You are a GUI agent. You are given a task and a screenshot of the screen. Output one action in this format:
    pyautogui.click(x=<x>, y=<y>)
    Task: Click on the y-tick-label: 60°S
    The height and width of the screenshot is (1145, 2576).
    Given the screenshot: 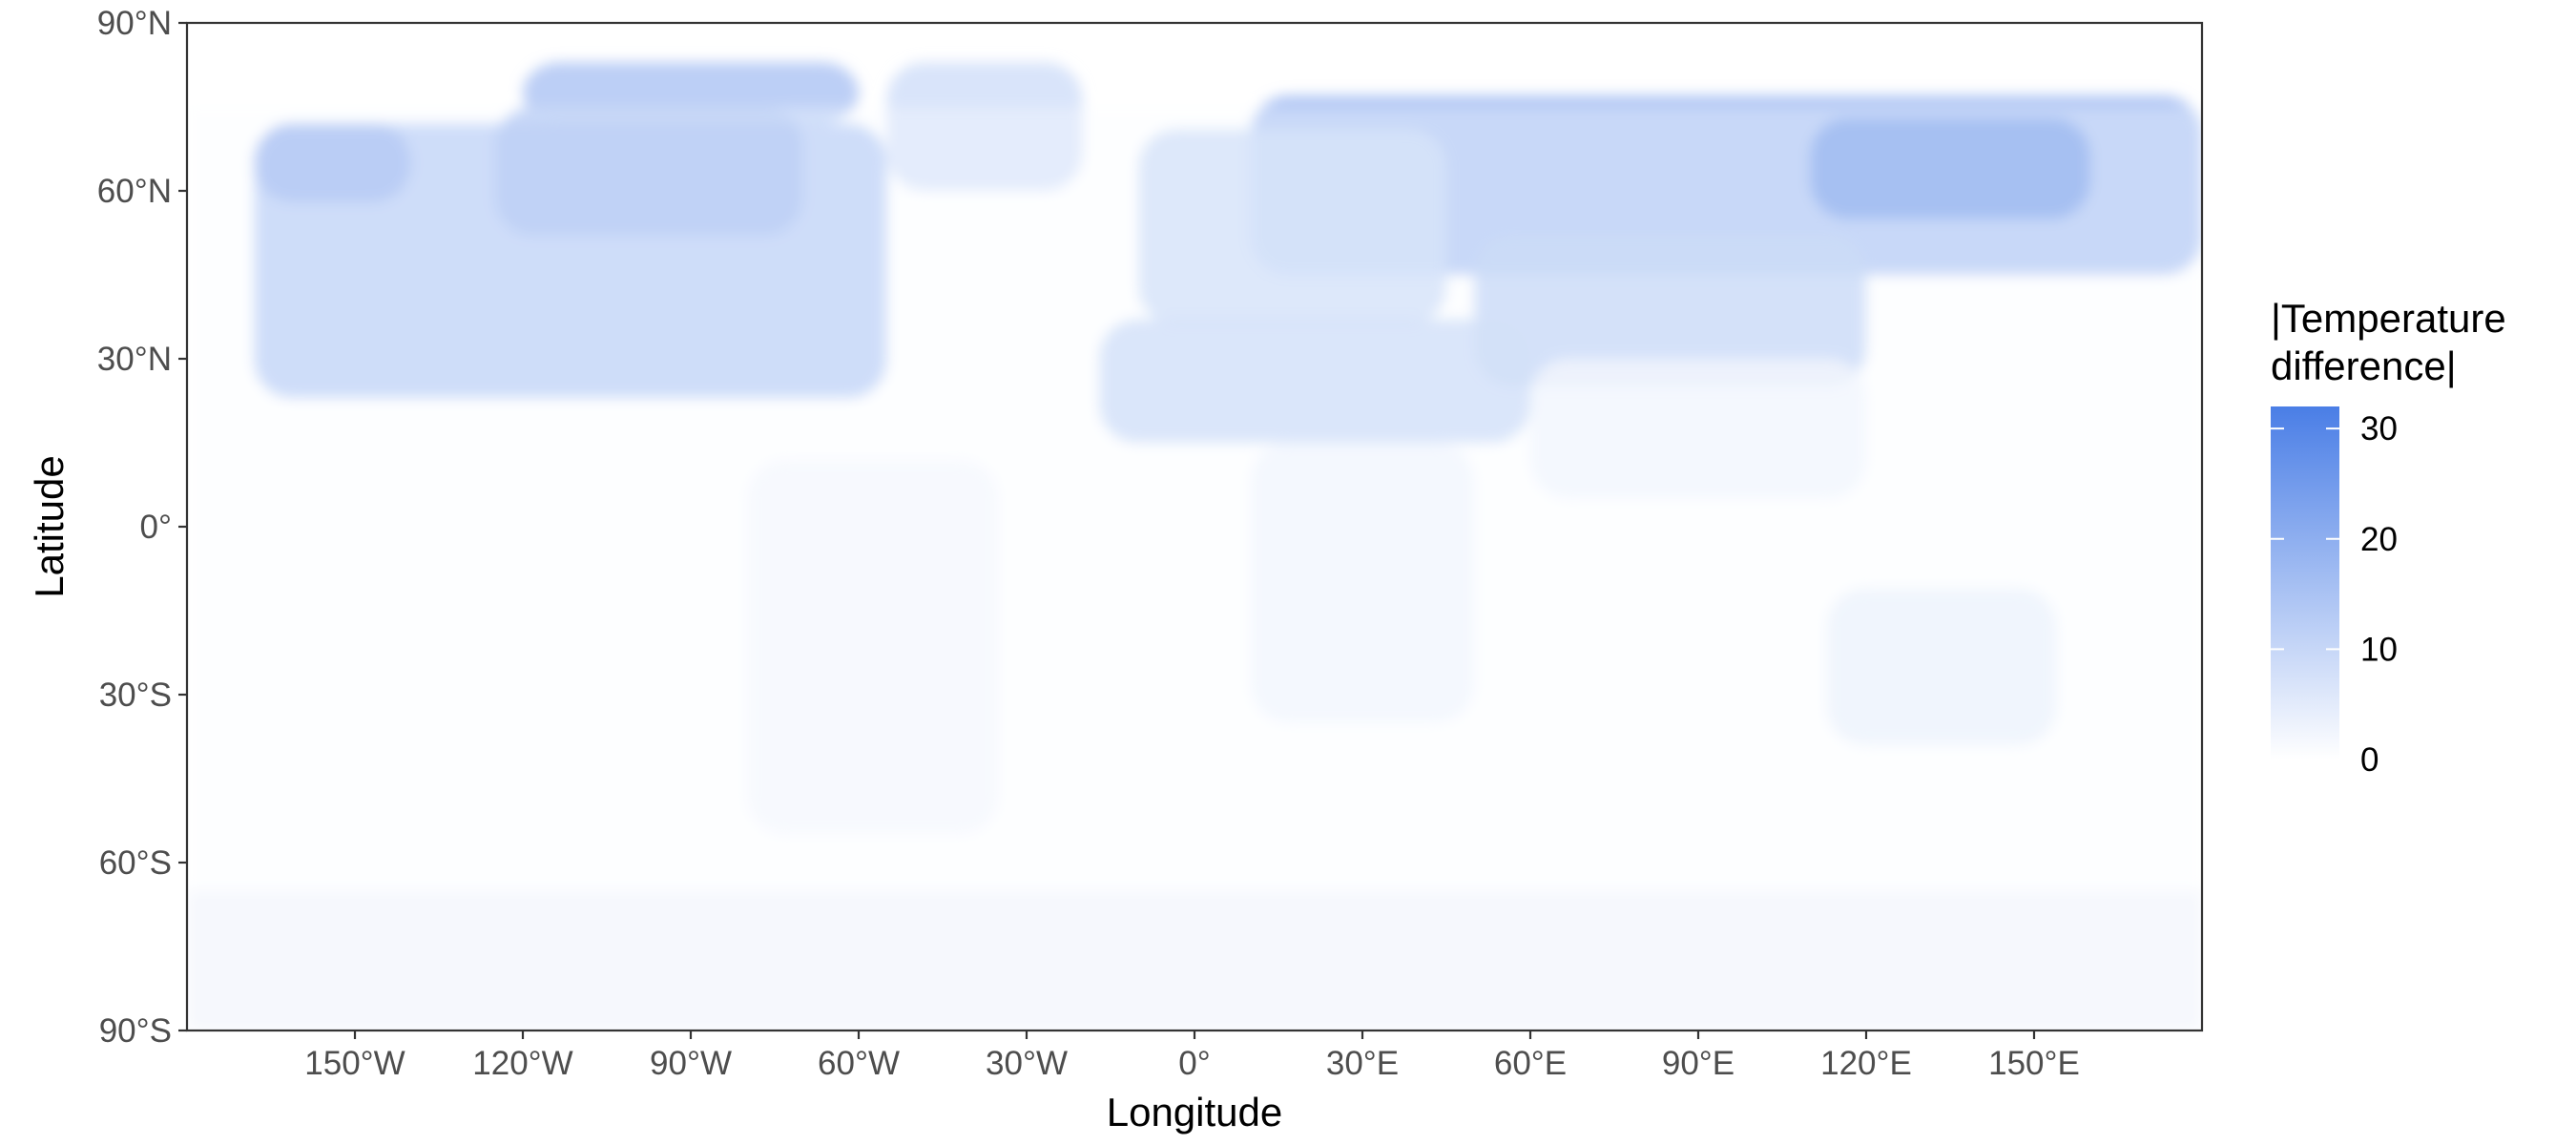 What is the action you would take?
    pyautogui.click(x=135, y=863)
    